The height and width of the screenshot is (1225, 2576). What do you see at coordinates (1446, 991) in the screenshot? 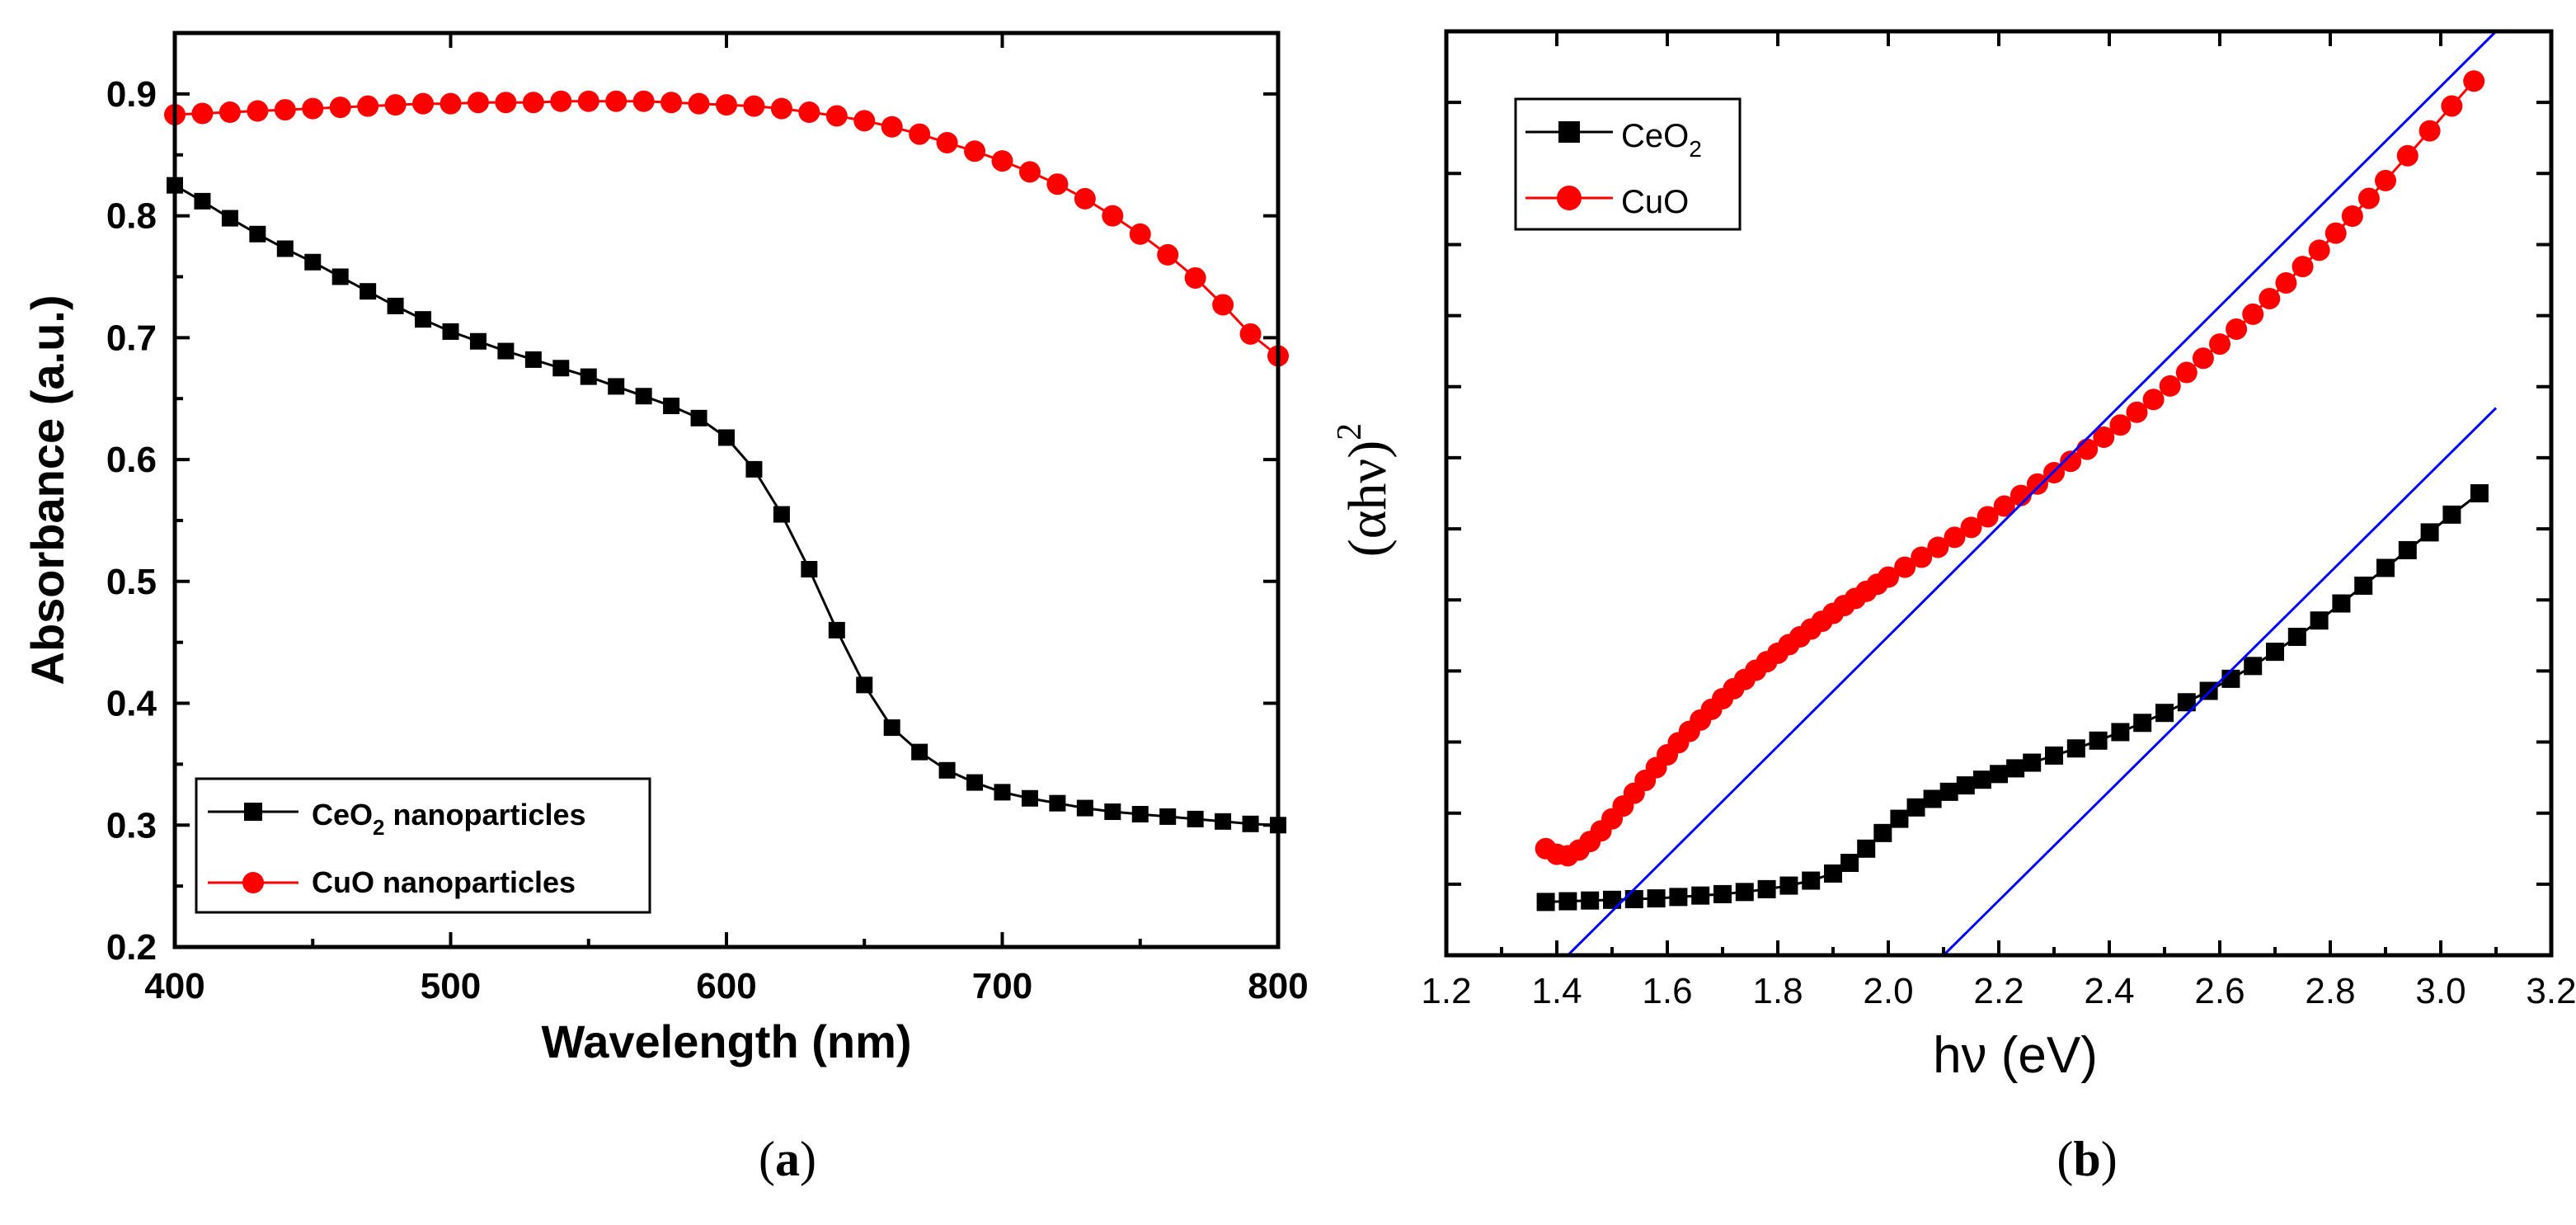
I see `panel-b-x-tick-label: 1.2` at bounding box center [1446, 991].